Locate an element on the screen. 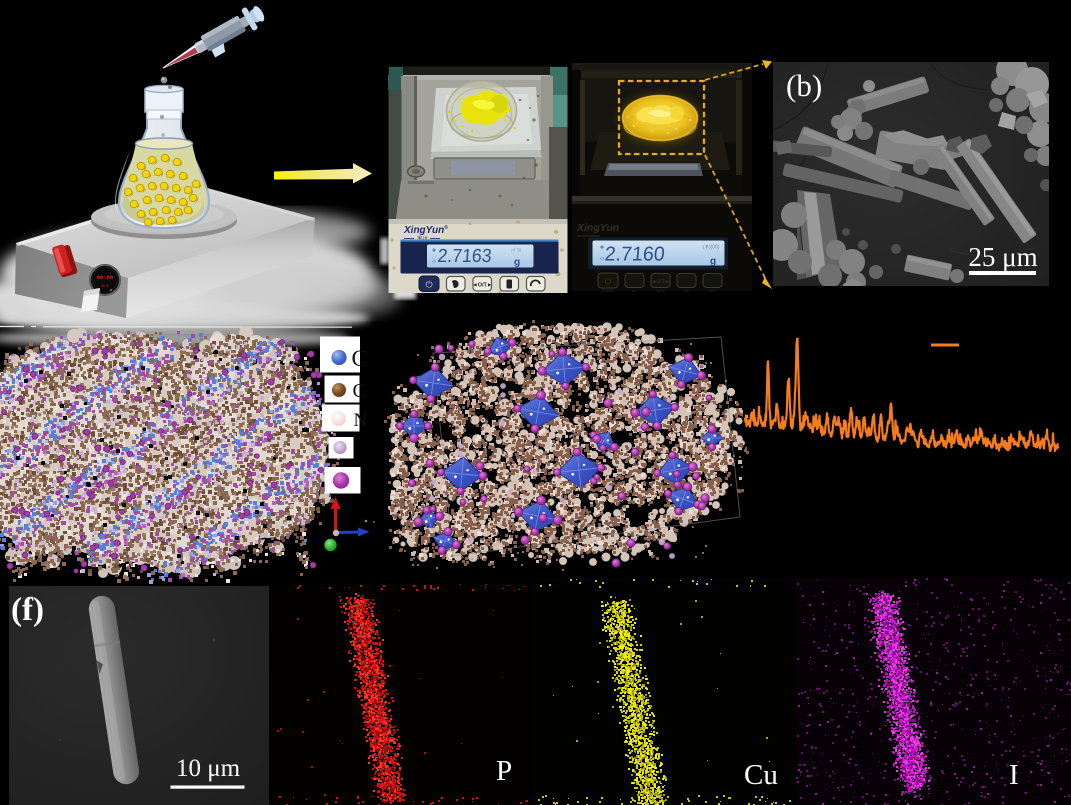 This screenshot has height=805, width=1071. svg-text: (⬆)(00) is located at coordinates (711, 248).